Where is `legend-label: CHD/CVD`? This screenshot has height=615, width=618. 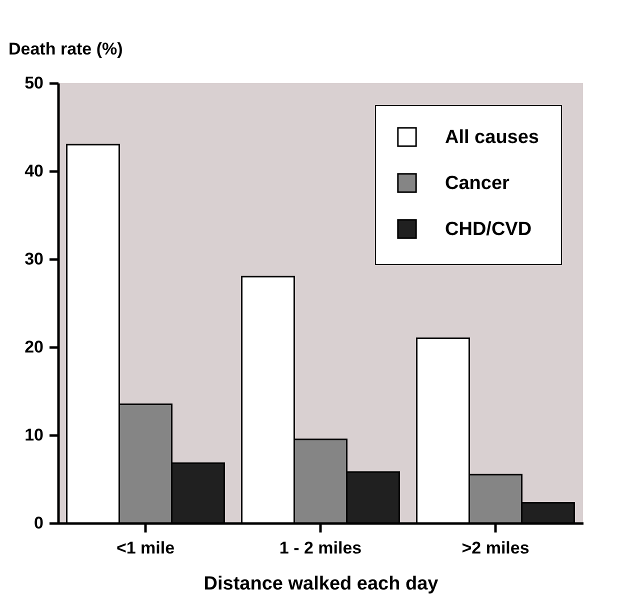
legend-label: CHD/CVD is located at coordinates (488, 229).